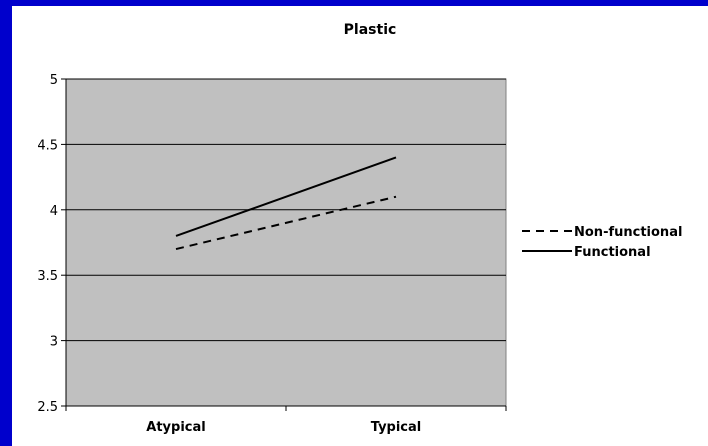 The image size is (708, 446). I want to click on chart-title: Plastic, so click(370, 30).